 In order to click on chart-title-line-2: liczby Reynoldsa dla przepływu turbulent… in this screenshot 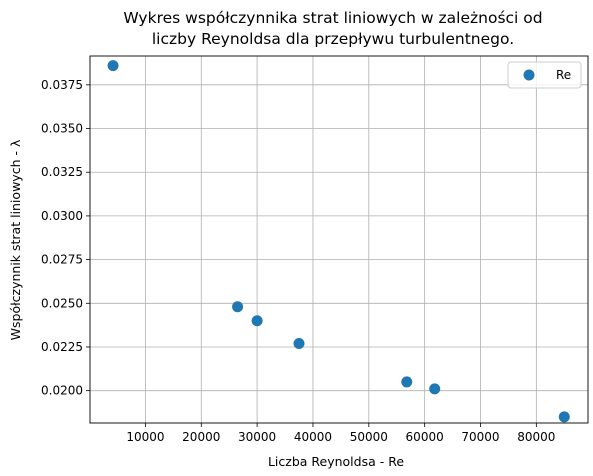, I will do `click(333, 39)`.